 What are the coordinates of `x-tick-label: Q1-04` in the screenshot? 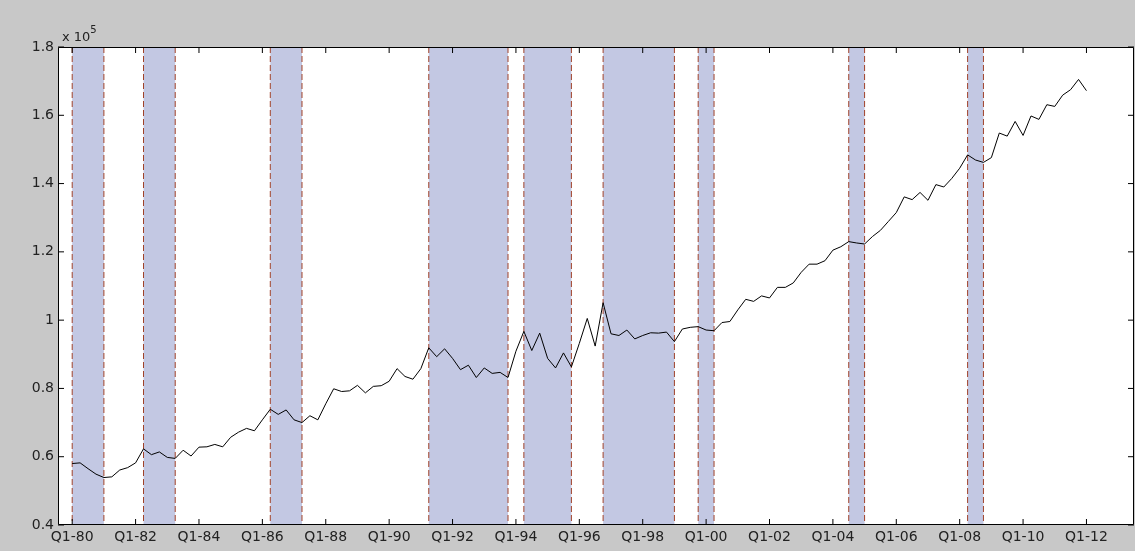 It's located at (833, 536).